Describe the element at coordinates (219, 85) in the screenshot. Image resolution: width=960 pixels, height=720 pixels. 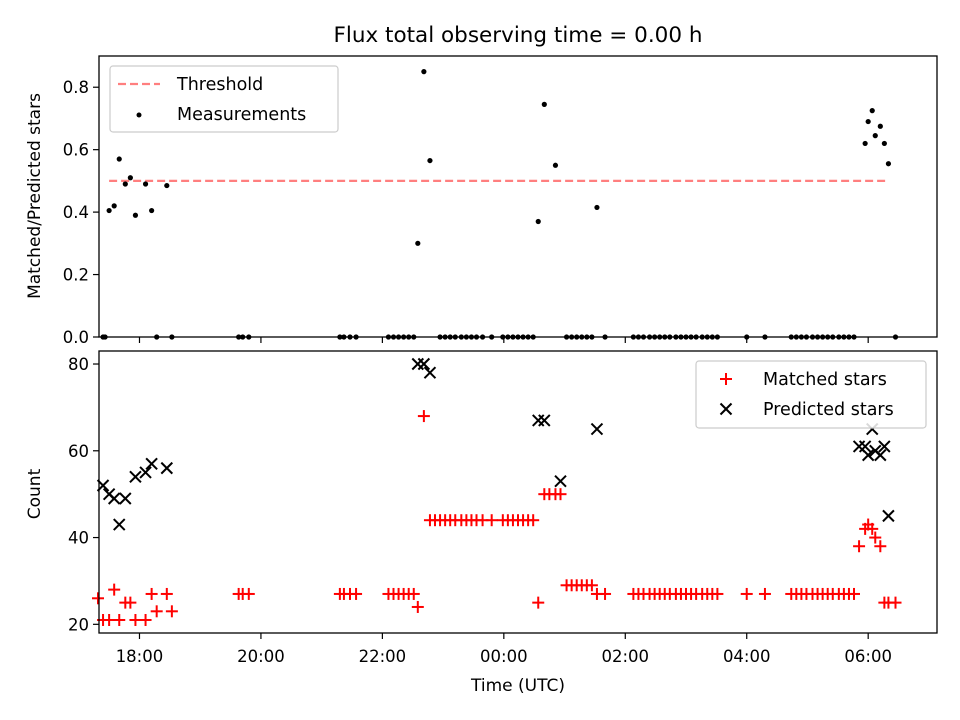
I see `threshold-legend-label: Threshold` at that location.